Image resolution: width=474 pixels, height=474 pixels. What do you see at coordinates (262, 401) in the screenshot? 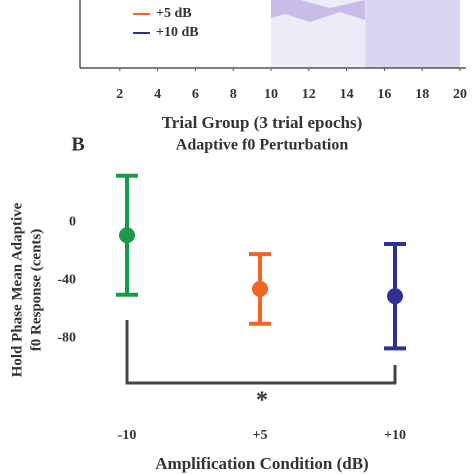
I see `significance-star: *` at bounding box center [262, 401].